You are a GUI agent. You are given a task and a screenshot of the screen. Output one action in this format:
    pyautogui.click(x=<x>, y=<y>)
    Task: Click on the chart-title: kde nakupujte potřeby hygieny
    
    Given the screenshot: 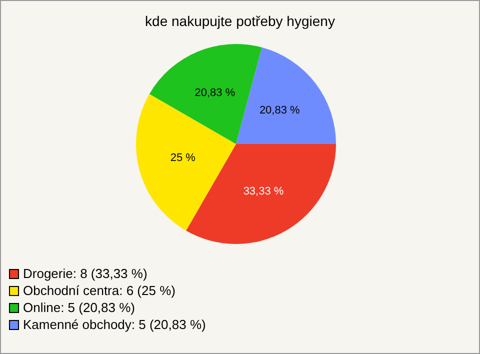 What is the action you would take?
    pyautogui.click(x=240, y=21)
    